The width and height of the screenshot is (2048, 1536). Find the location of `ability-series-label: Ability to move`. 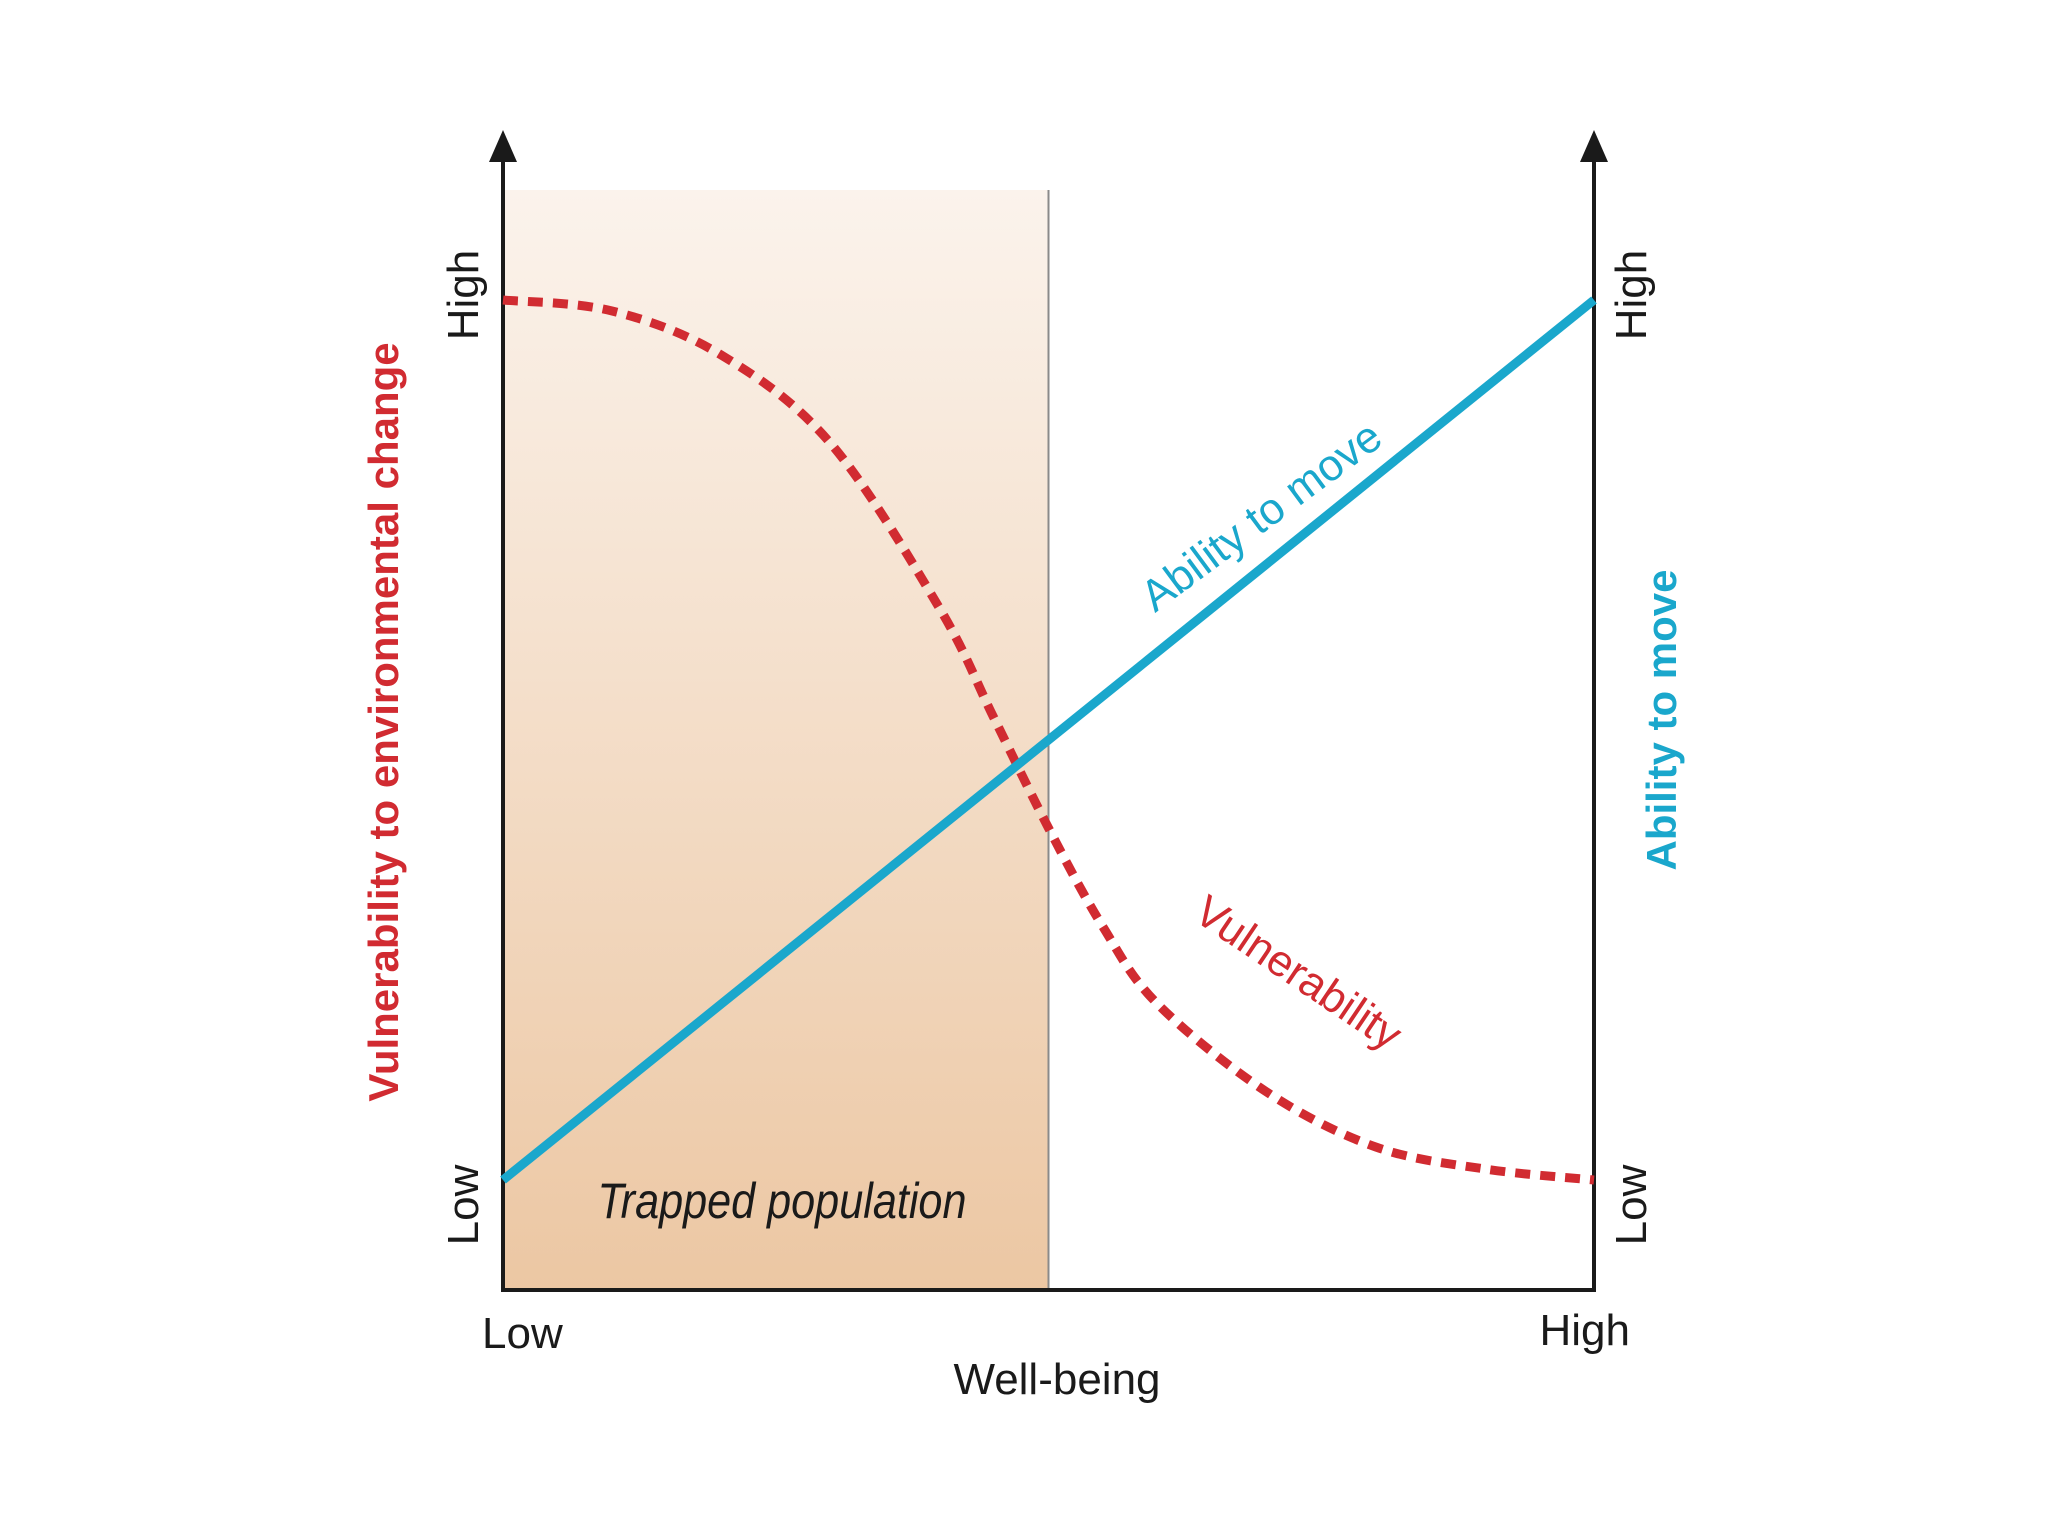

ability-series-label: Ability to move is located at coordinates (1261, 517).